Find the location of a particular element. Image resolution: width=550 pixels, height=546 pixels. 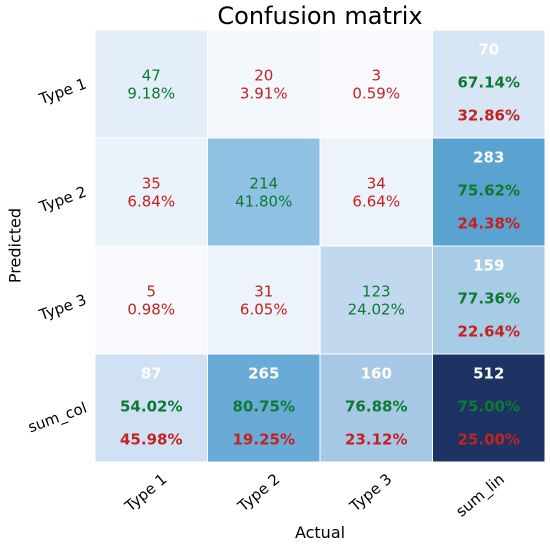

heatmap-cell-r3-c3 is located at coordinates (376, 300).